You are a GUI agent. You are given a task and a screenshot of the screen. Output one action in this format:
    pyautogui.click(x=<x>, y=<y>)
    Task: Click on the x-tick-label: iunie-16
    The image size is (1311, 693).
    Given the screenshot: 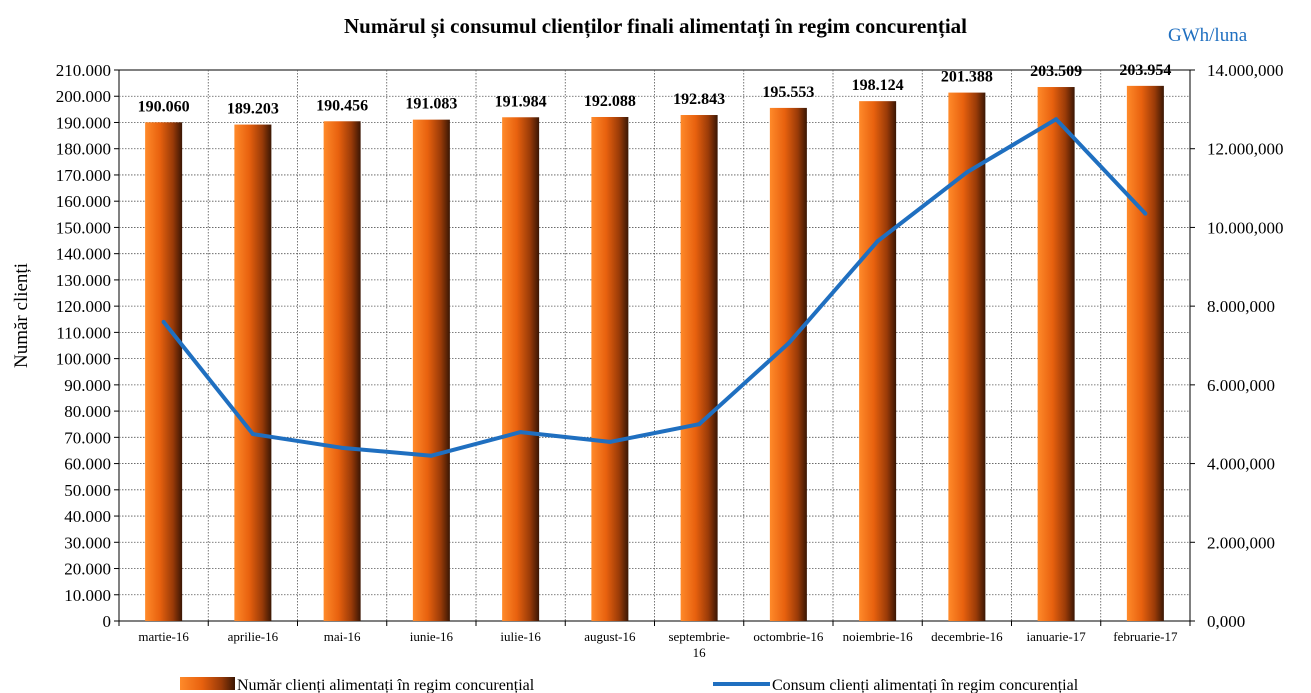 What is the action you would take?
    pyautogui.click(x=432, y=636)
    